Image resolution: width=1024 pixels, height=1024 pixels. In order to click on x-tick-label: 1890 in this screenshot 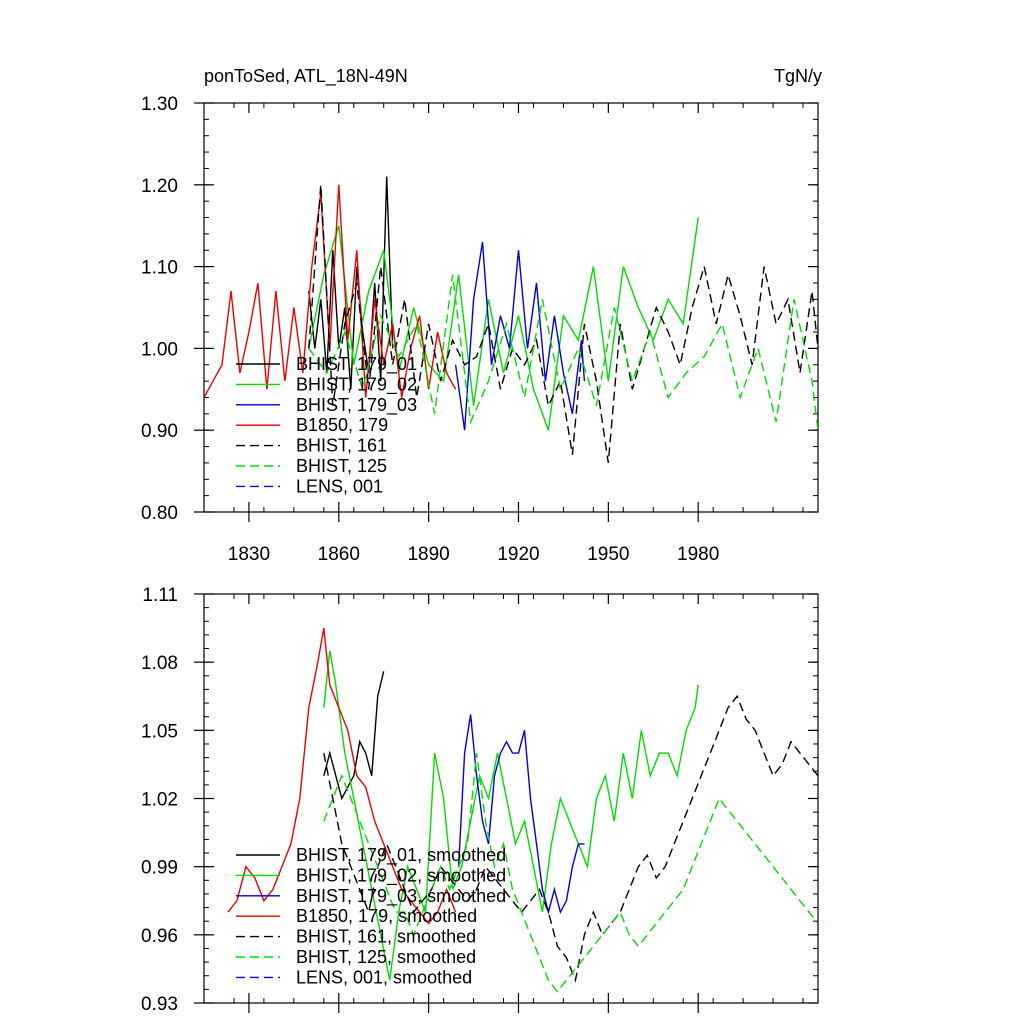, I will do `click(428, 554)`.